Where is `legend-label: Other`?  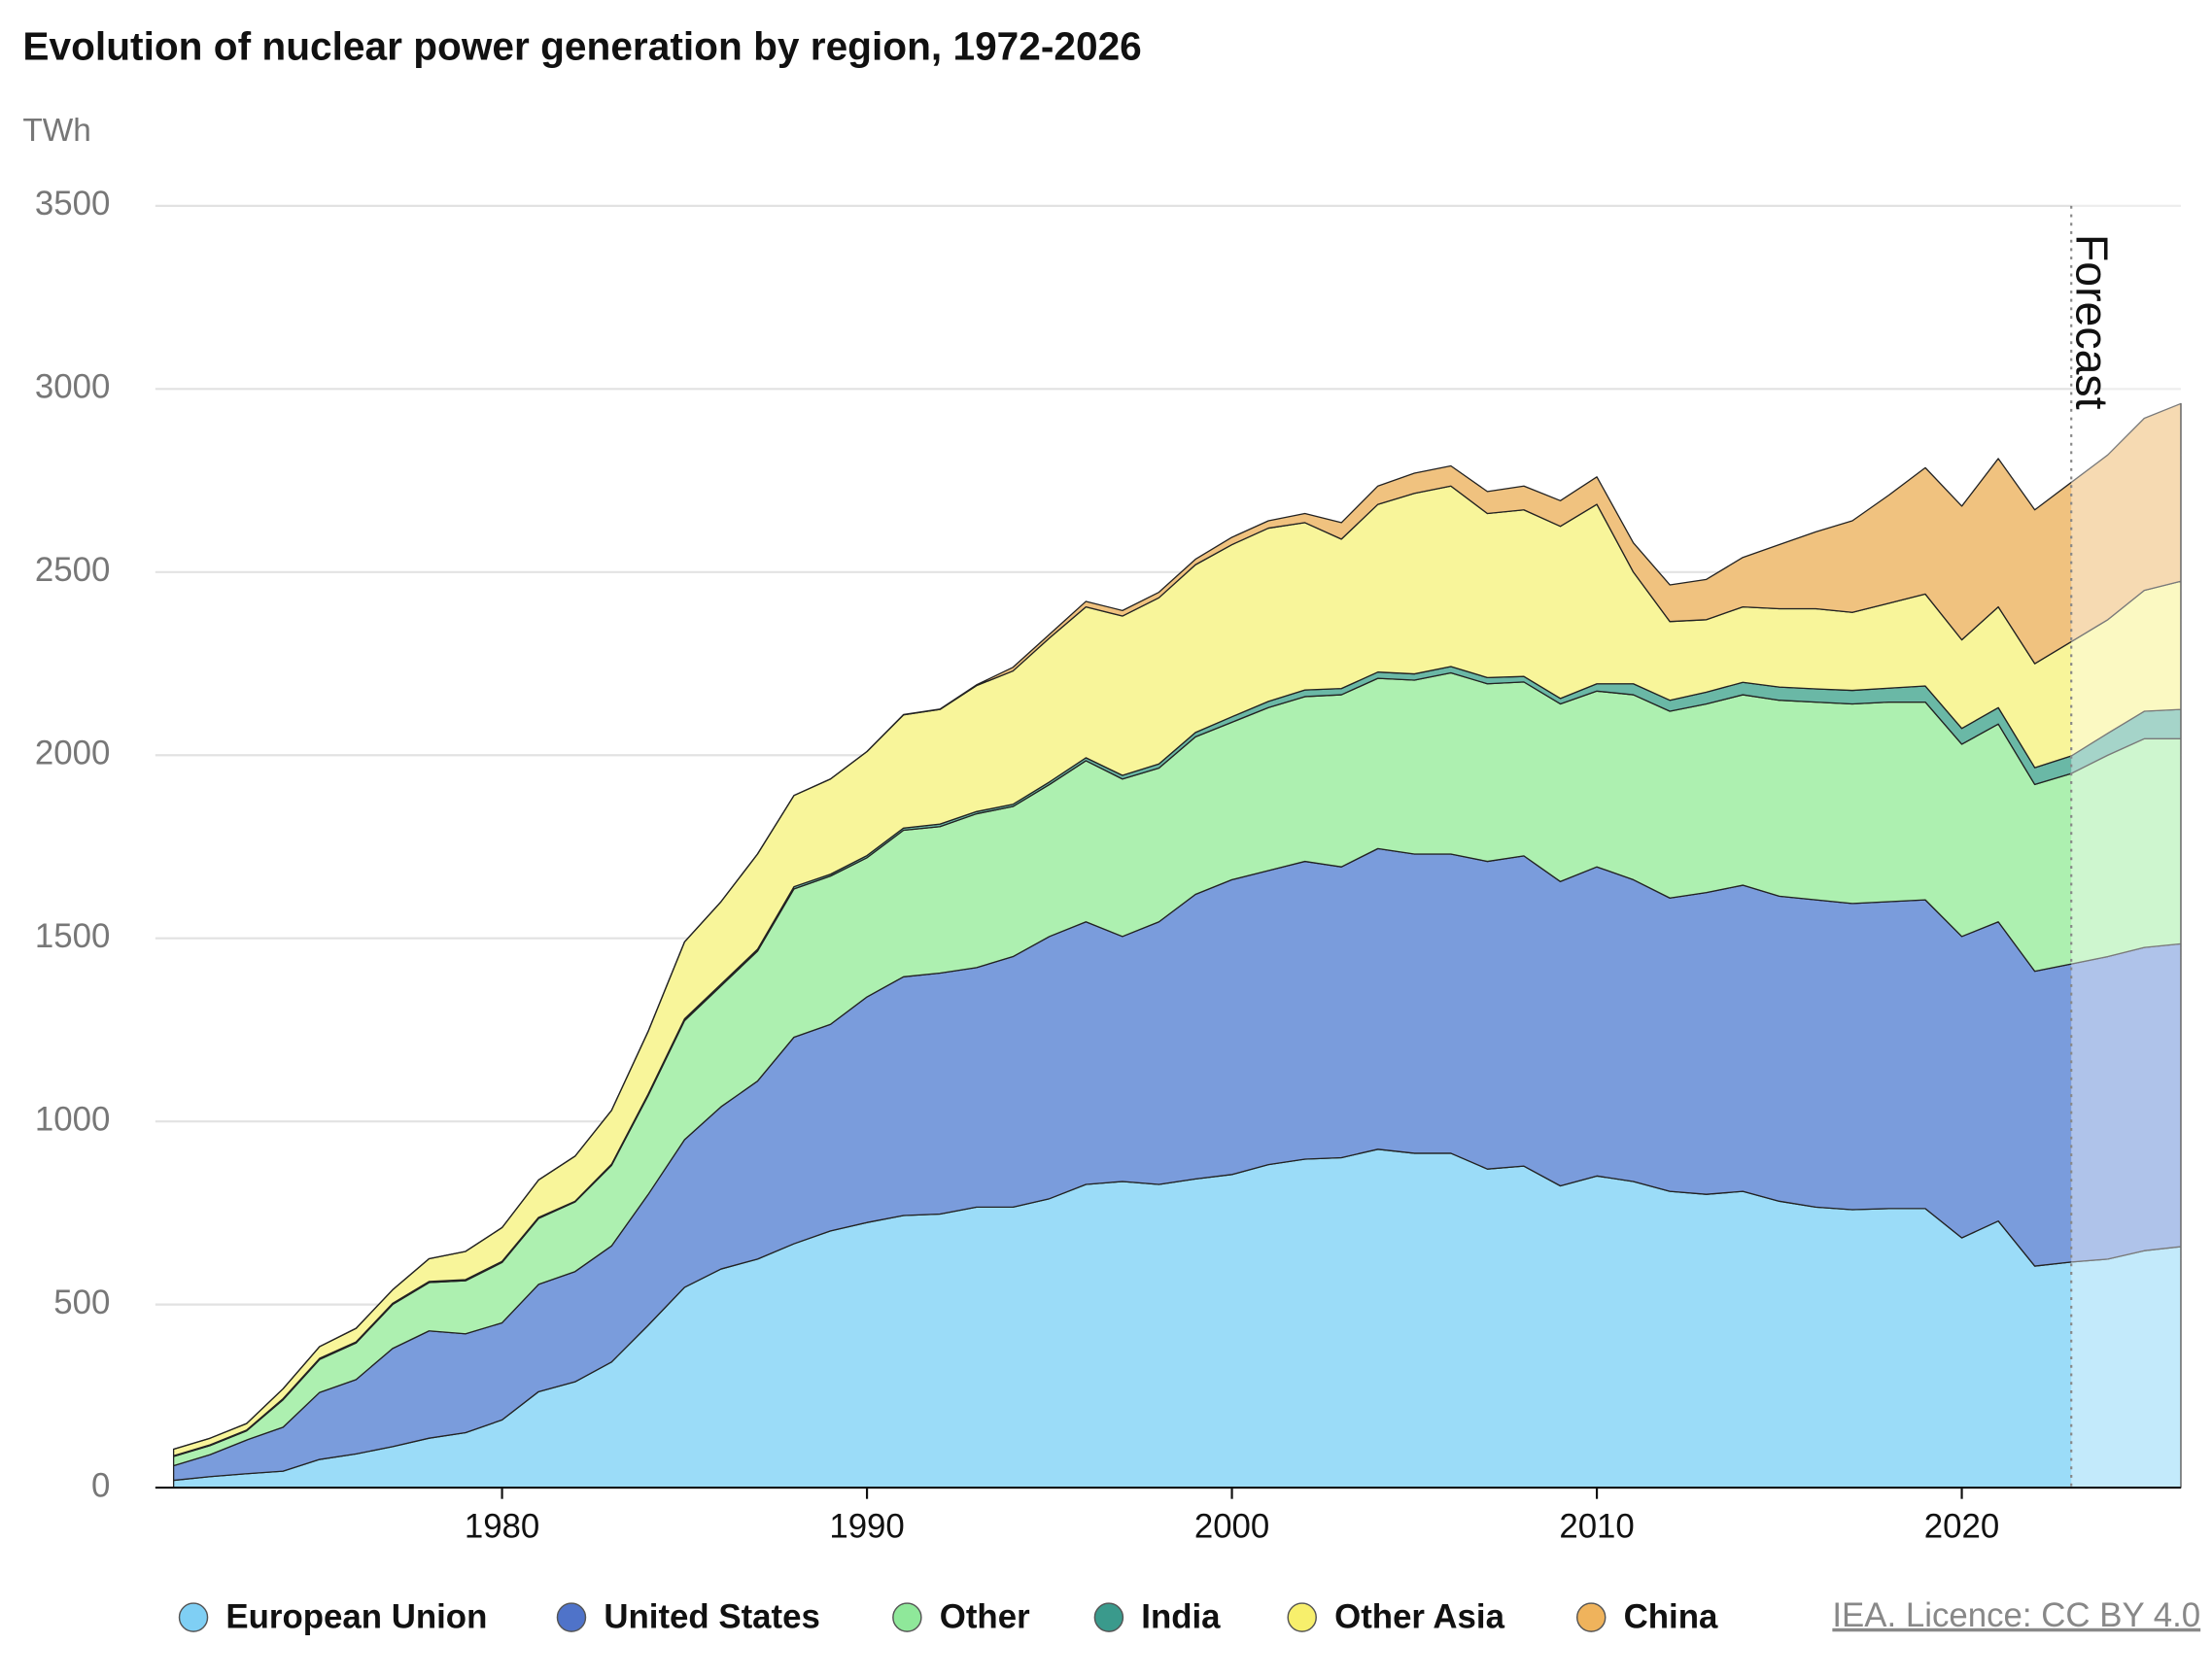 legend-label: Other is located at coordinates (985, 1616).